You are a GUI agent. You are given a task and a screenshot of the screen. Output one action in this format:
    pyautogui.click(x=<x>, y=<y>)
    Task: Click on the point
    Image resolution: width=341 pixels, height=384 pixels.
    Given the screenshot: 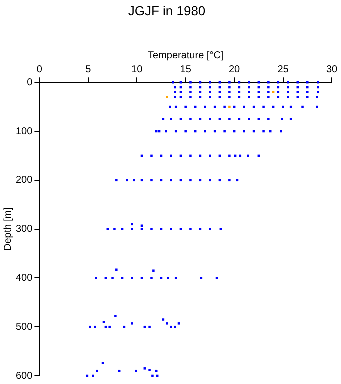 What is the action you would take?
    pyautogui.click(x=273, y=92)
    